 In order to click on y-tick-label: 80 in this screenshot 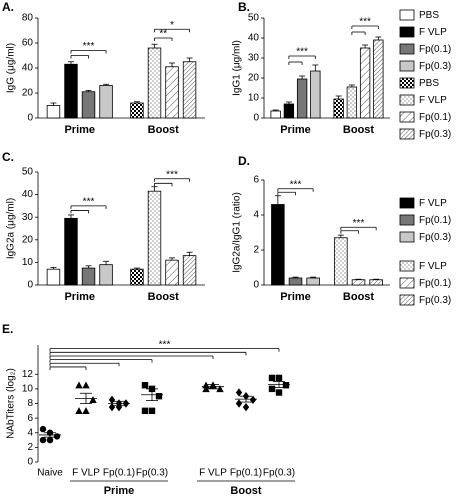, I will do `click(28, 18)`.